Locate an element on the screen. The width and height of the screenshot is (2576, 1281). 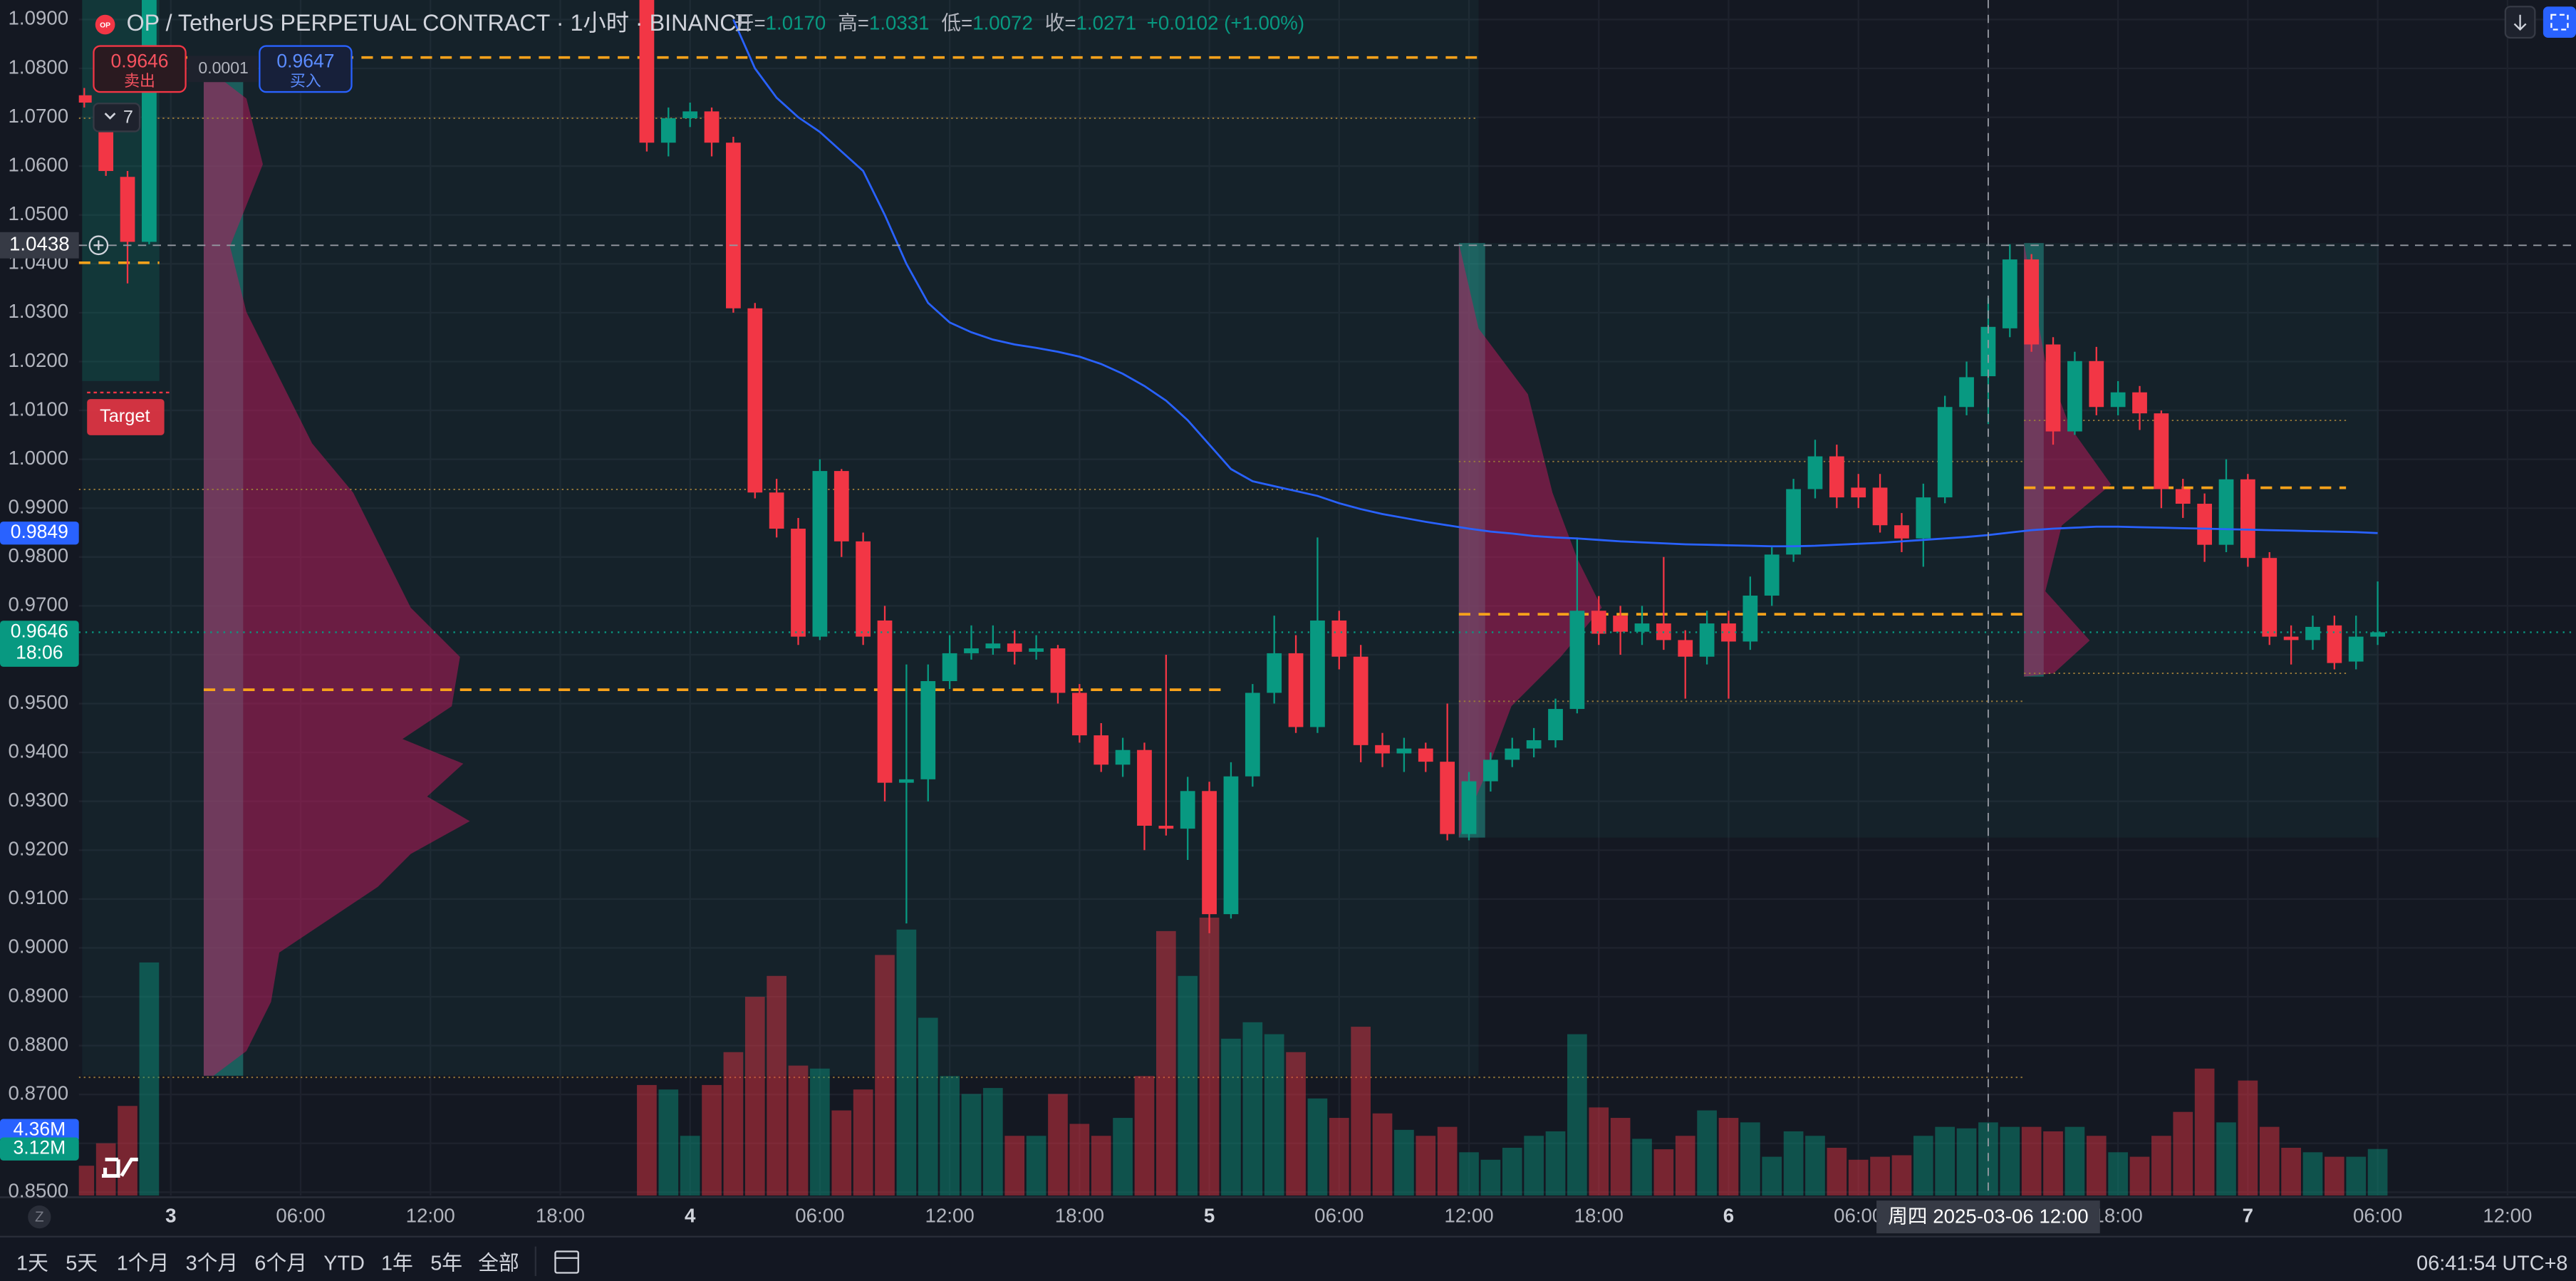
range-button: 5年 is located at coordinates (446, 1264).